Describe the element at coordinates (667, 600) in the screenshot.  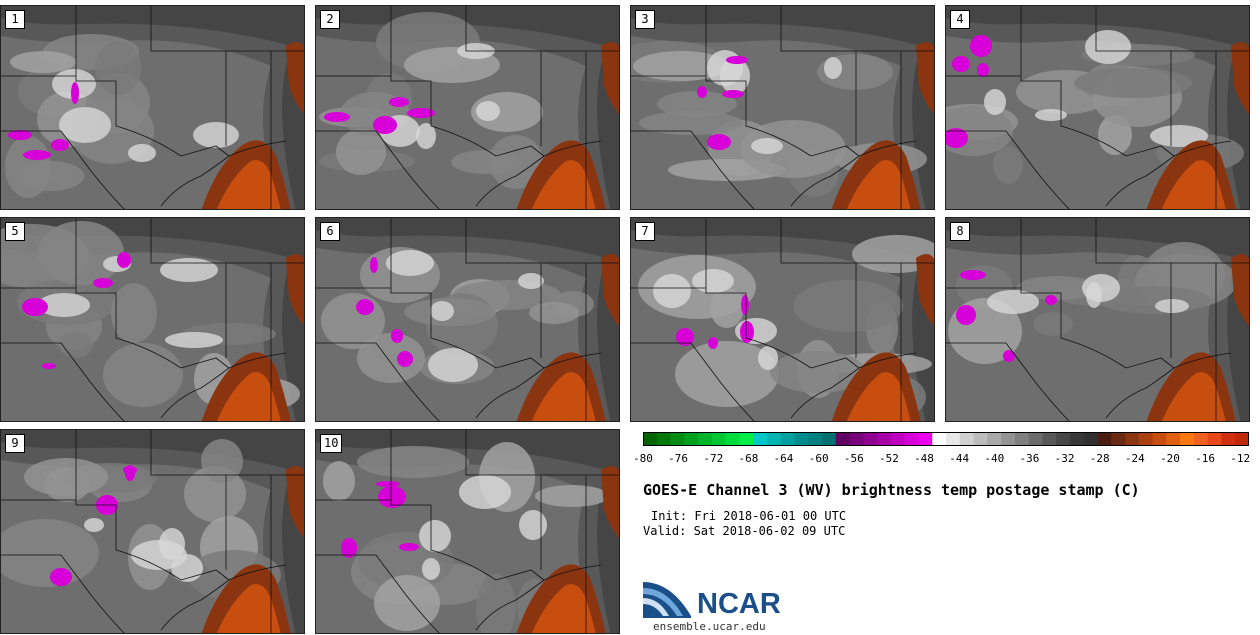
I see `ncar-logo-icon` at that location.